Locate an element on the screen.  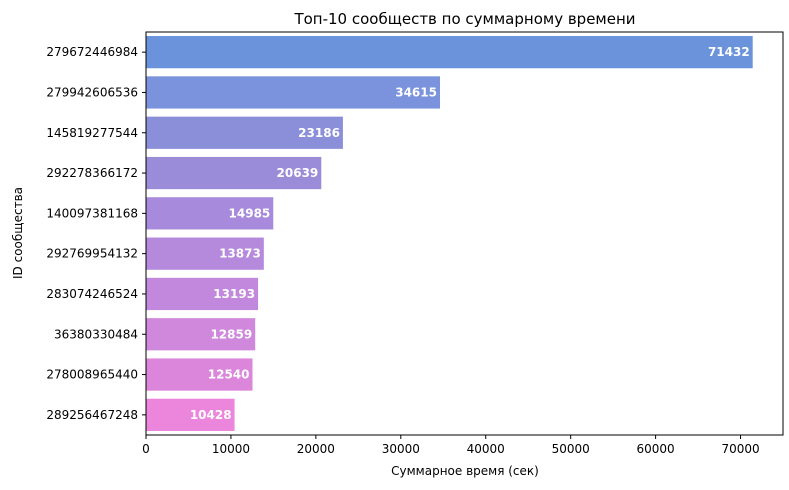
x-ticks: 0 10000 20000 30000 40000 50000 60000 70000 is located at coordinates (451, 445).